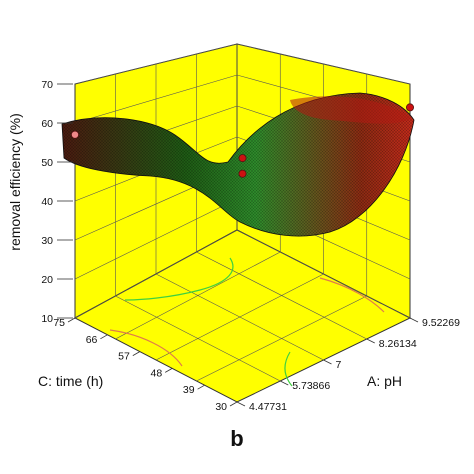 This screenshot has width=474, height=474. What do you see at coordinates (92, 340) in the screenshot?
I see `c-tick-label: 66` at bounding box center [92, 340].